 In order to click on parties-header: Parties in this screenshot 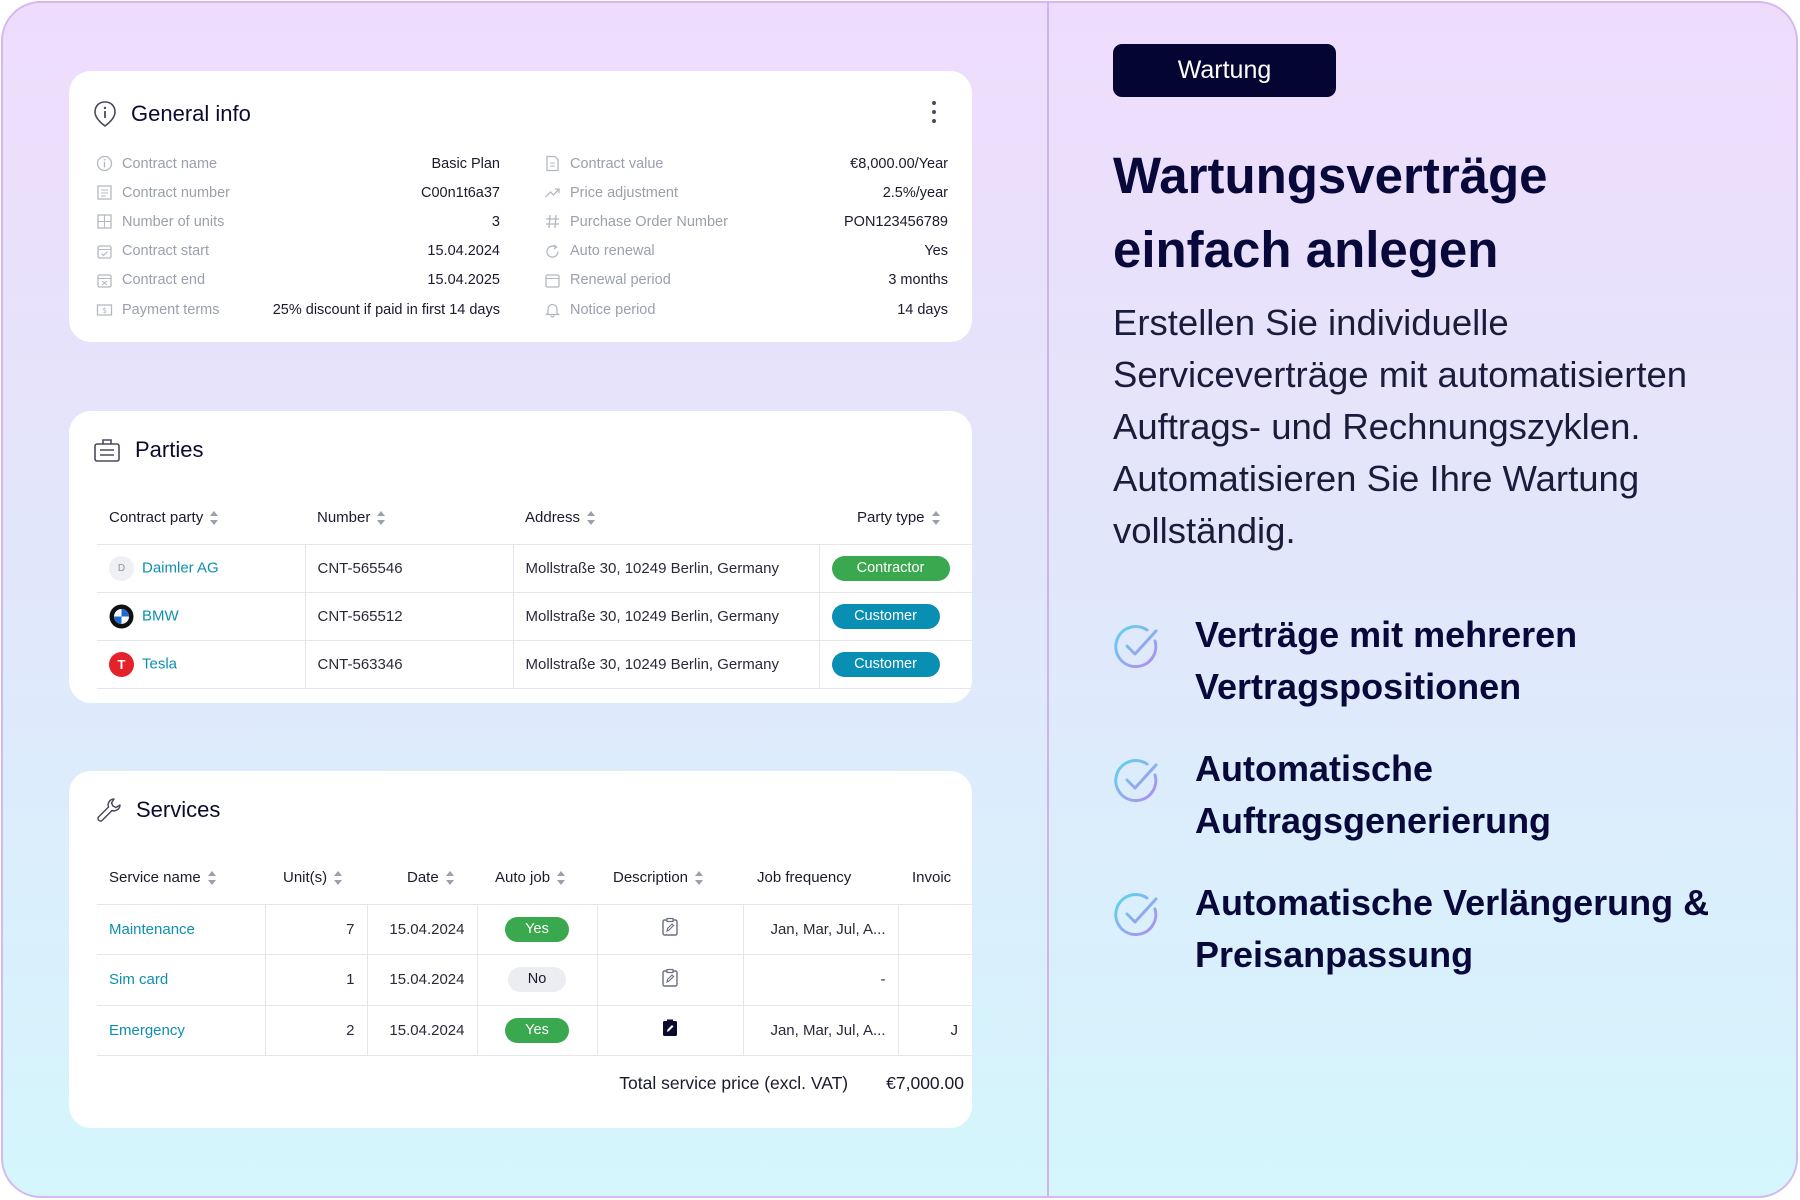, I will do `click(148, 450)`.